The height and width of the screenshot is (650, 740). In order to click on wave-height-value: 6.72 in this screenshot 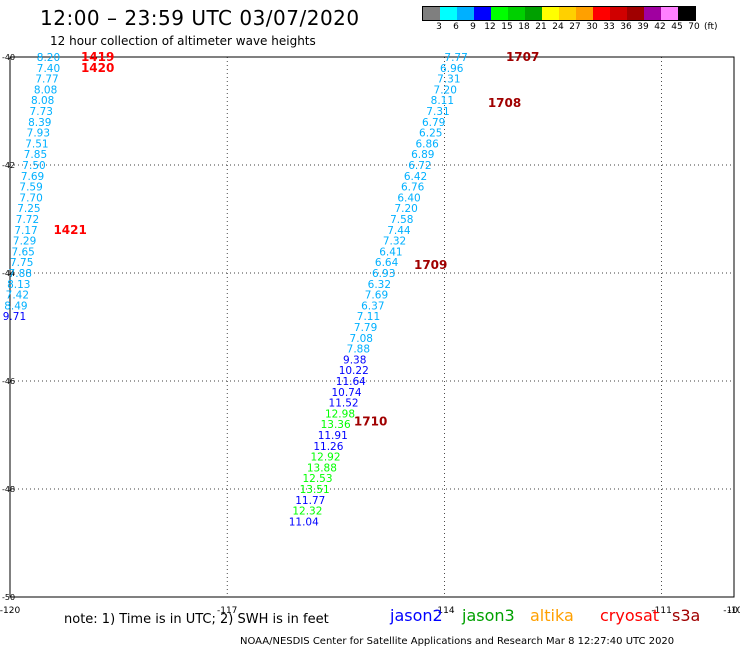, I will do `click(419, 166)`.